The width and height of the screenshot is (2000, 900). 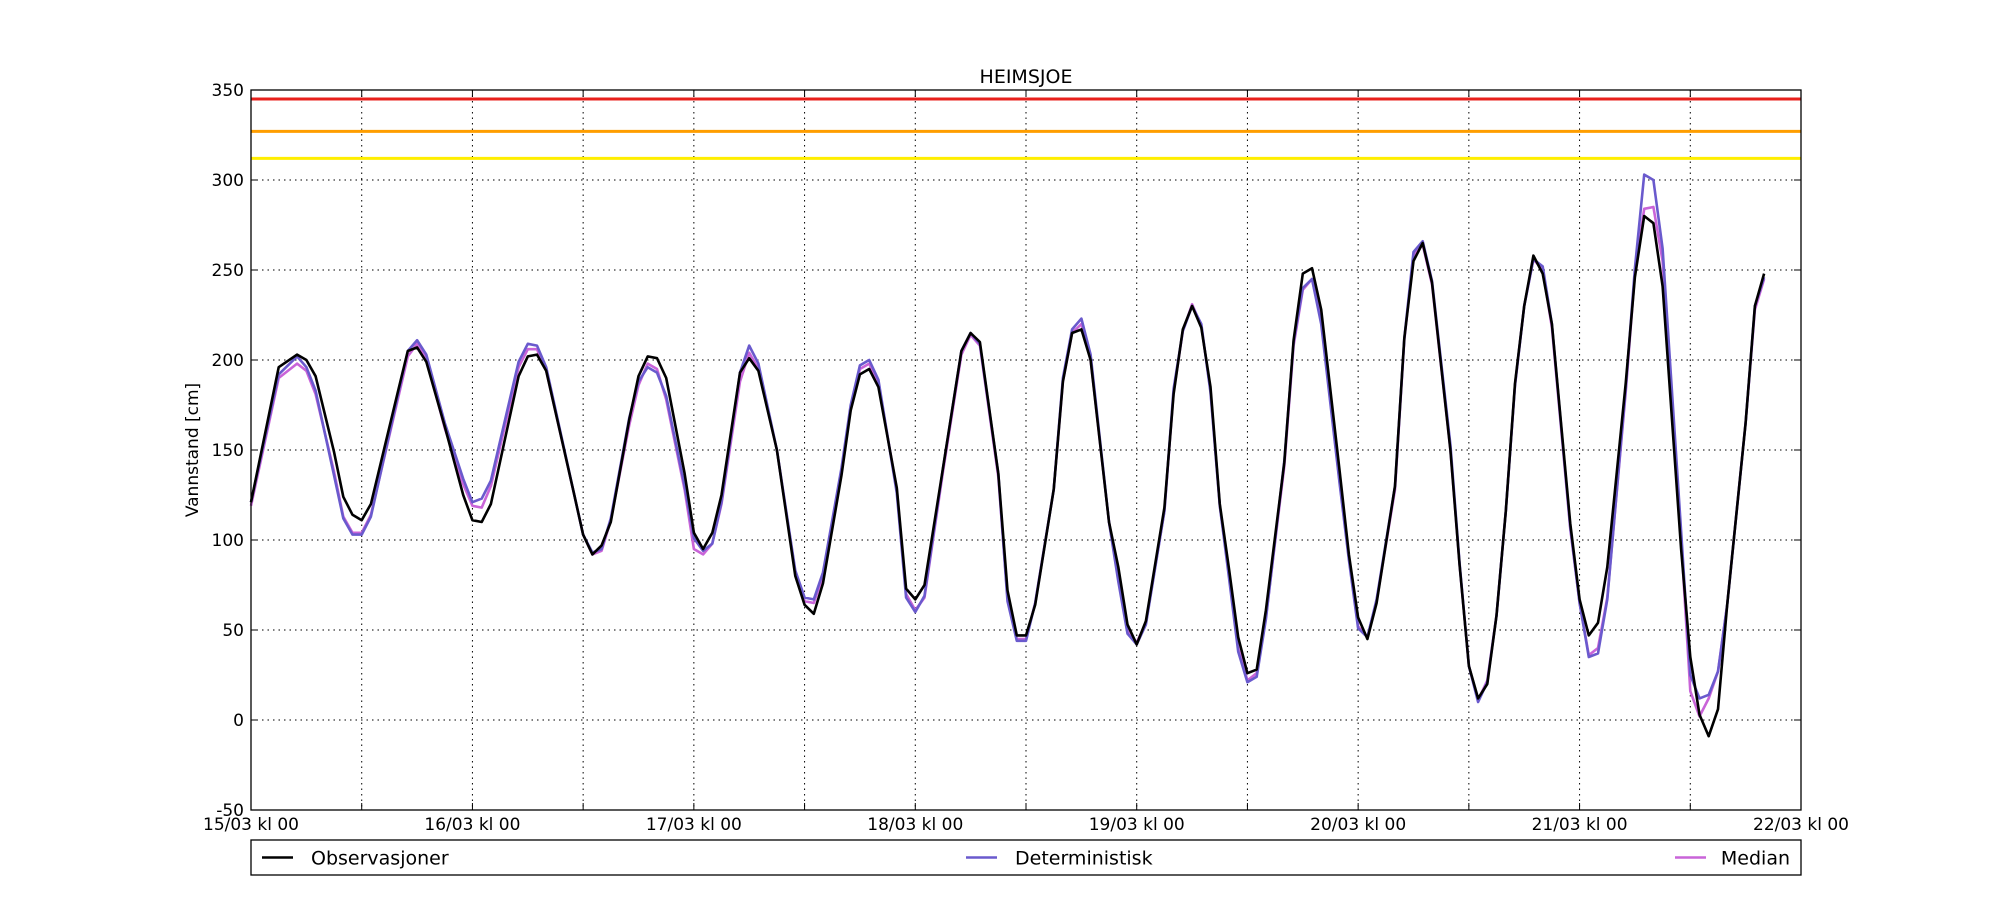 What do you see at coordinates (1358, 825) in the screenshot?
I see `x-tick-label: 20/03 kl 00` at bounding box center [1358, 825].